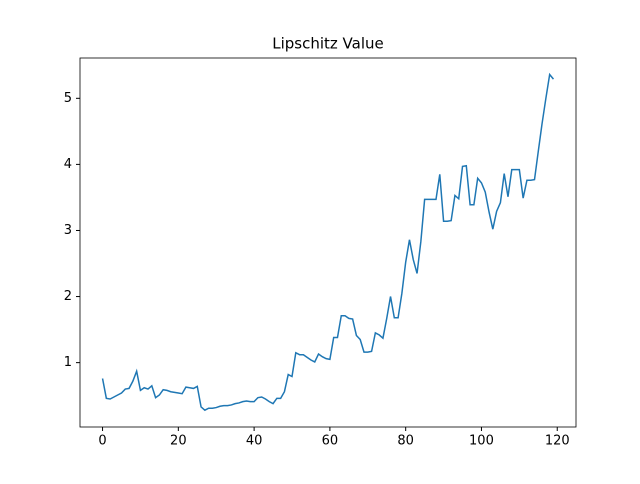  Describe the element at coordinates (405, 441) in the screenshot. I see `x-tick-label: 80` at that location.